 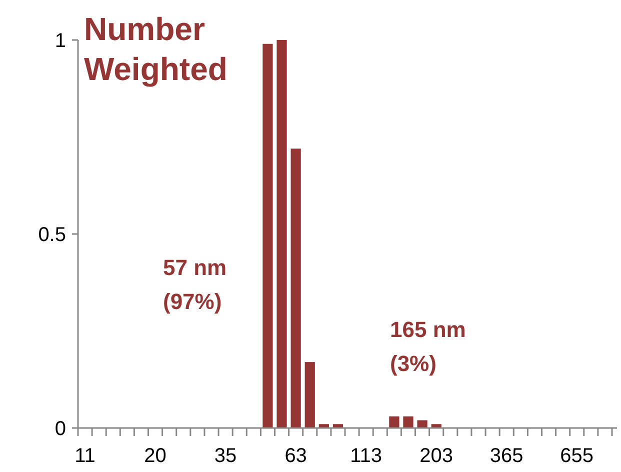 I want to click on x-tick-label: 655, so click(x=577, y=456).